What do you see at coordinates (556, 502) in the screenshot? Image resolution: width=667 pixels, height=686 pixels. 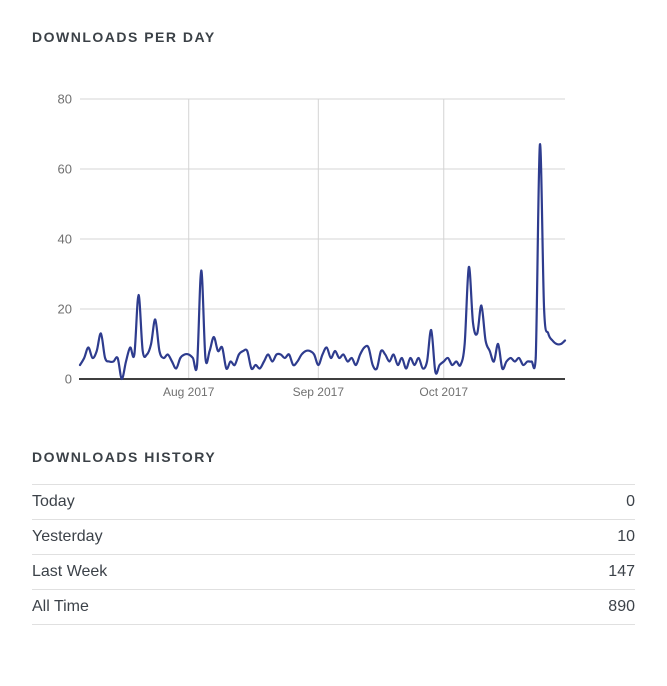 I see `row-value: 0` at bounding box center [556, 502].